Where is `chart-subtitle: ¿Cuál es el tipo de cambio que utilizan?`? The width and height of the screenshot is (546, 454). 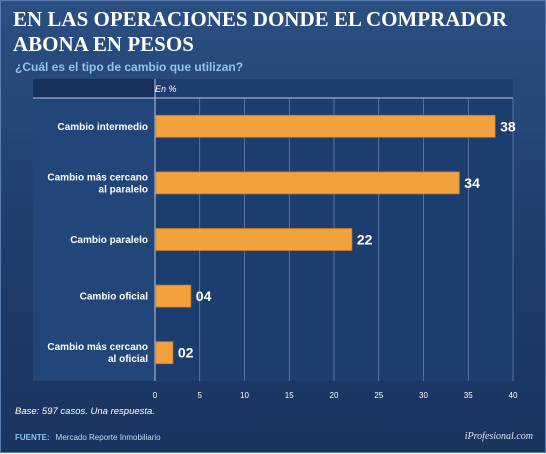
chart-subtitle: ¿Cuál es el tipo de cambio que utilizan? is located at coordinates (129, 67).